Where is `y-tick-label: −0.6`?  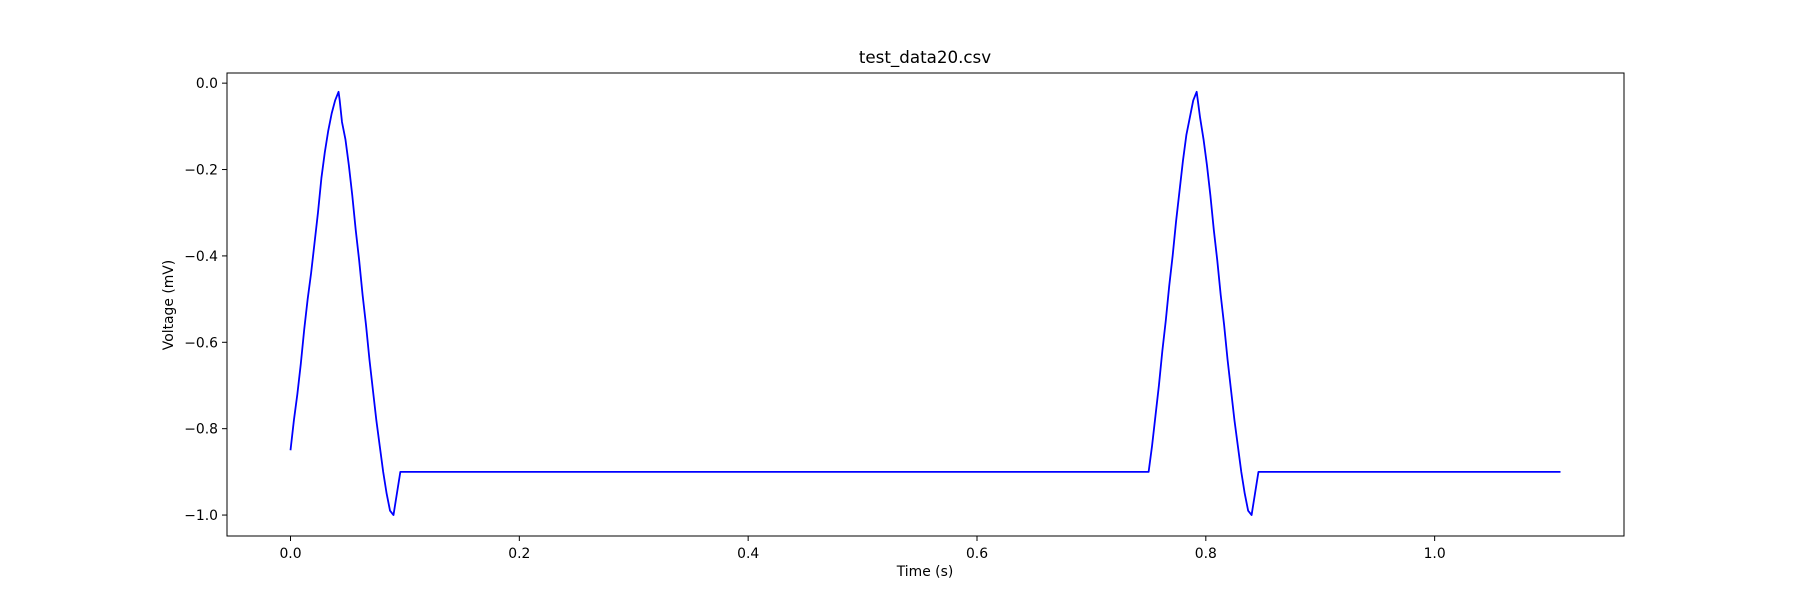 y-tick-label: −0.6 is located at coordinates (201, 343).